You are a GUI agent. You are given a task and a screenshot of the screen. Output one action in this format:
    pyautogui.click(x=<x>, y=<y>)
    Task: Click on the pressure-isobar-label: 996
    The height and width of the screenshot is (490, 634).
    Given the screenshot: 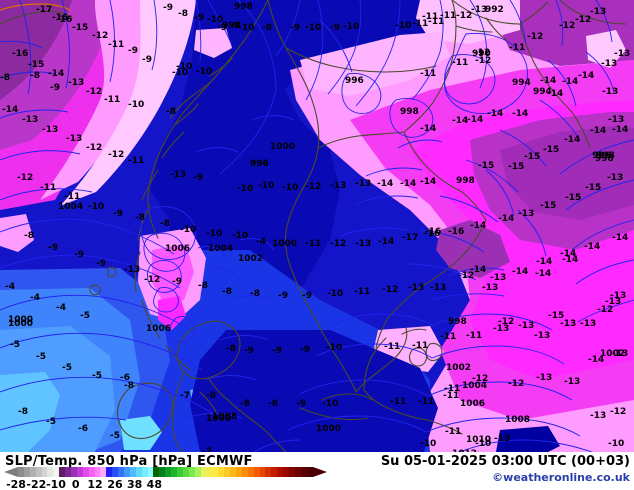 What is the action you would take?
    pyautogui.click(x=354, y=81)
    